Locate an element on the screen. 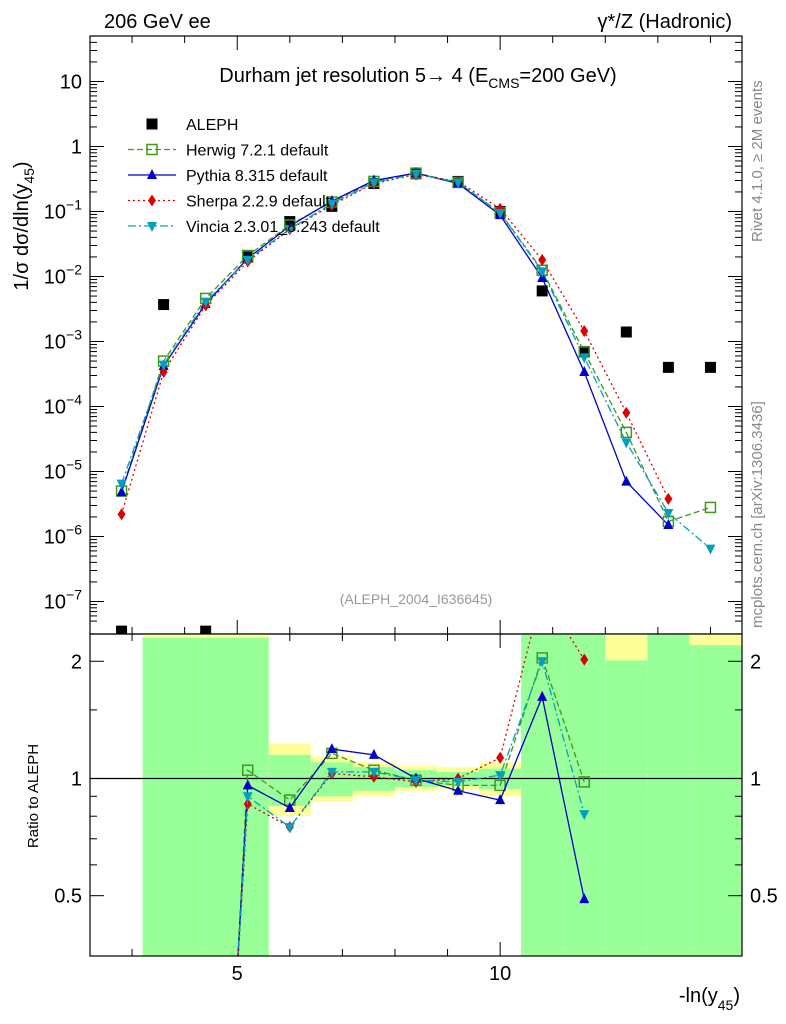 This screenshot has height=1024, width=786. ratio-tick-label-right: 0.5 is located at coordinates (764, 897).